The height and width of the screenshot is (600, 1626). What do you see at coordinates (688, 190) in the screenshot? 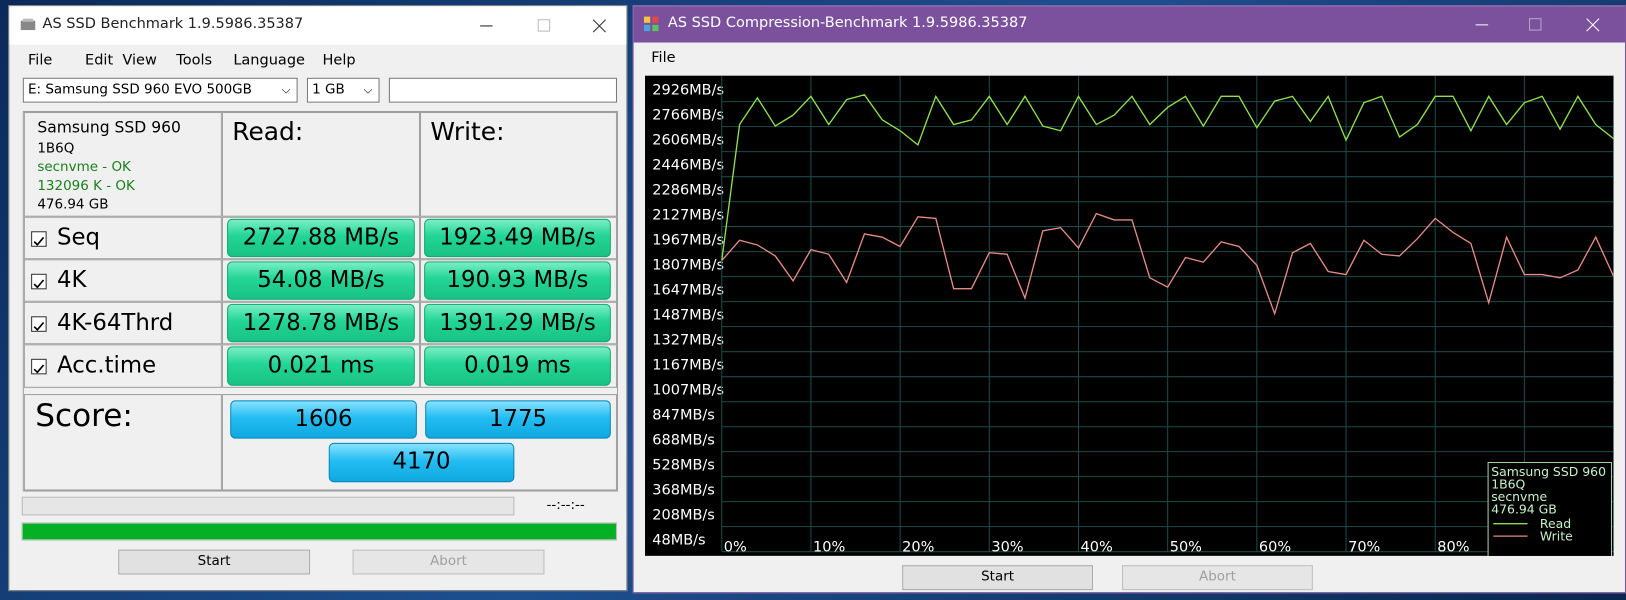
I see `y-tick-label: 2286MB/s` at bounding box center [688, 190].